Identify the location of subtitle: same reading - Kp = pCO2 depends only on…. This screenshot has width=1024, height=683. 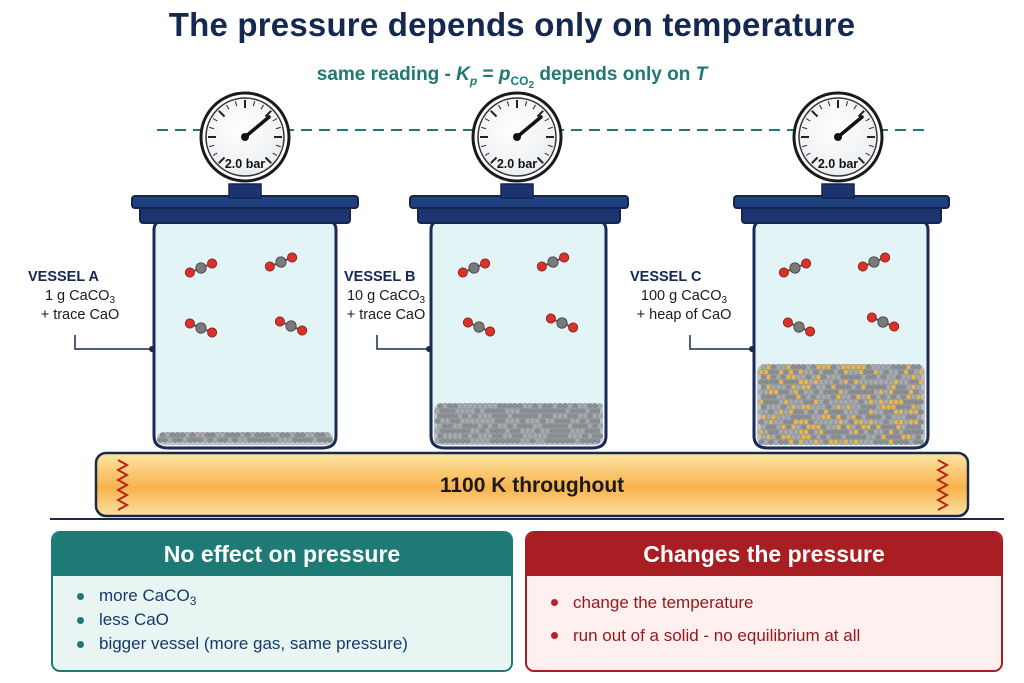
(512, 77).